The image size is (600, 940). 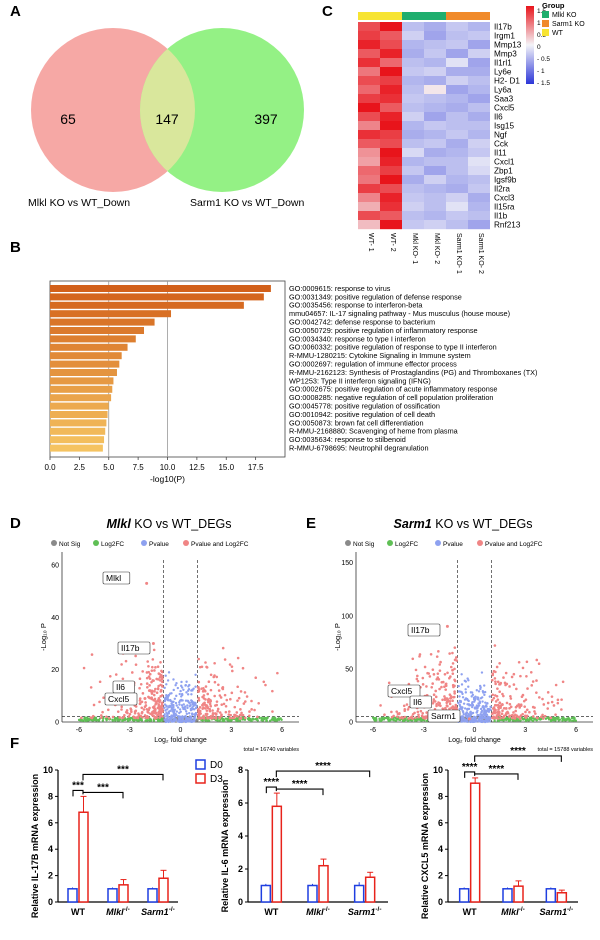 I want to click on significance-label: ****, so click(x=300, y=784).